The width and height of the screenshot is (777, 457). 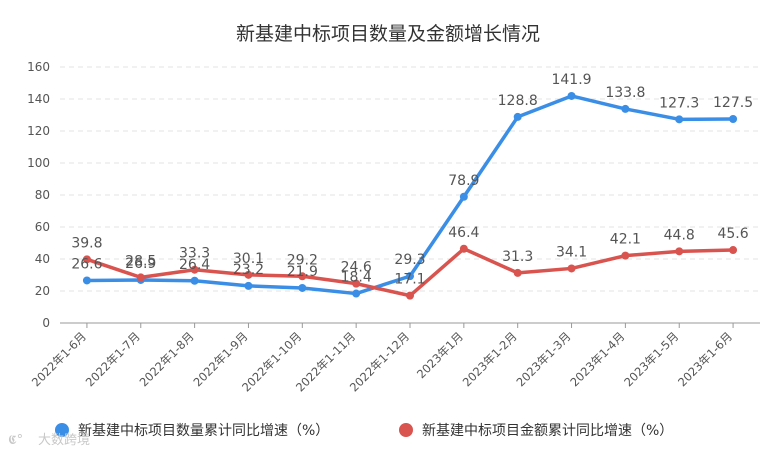 I want to click on y-tick-label: 100, so click(x=38, y=163).